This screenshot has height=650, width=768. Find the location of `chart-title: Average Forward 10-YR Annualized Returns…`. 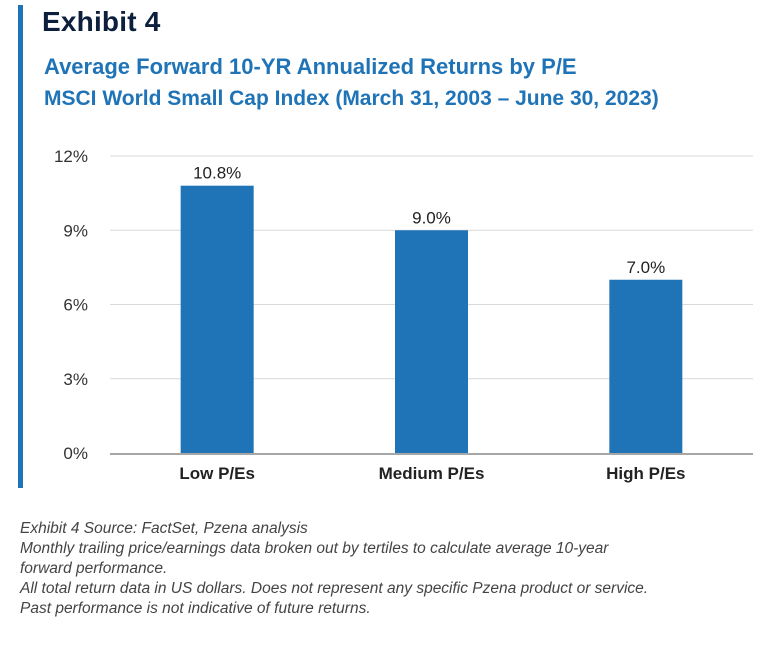

chart-title: Average Forward 10-YR Annualized Returns… is located at coordinates (310, 66).